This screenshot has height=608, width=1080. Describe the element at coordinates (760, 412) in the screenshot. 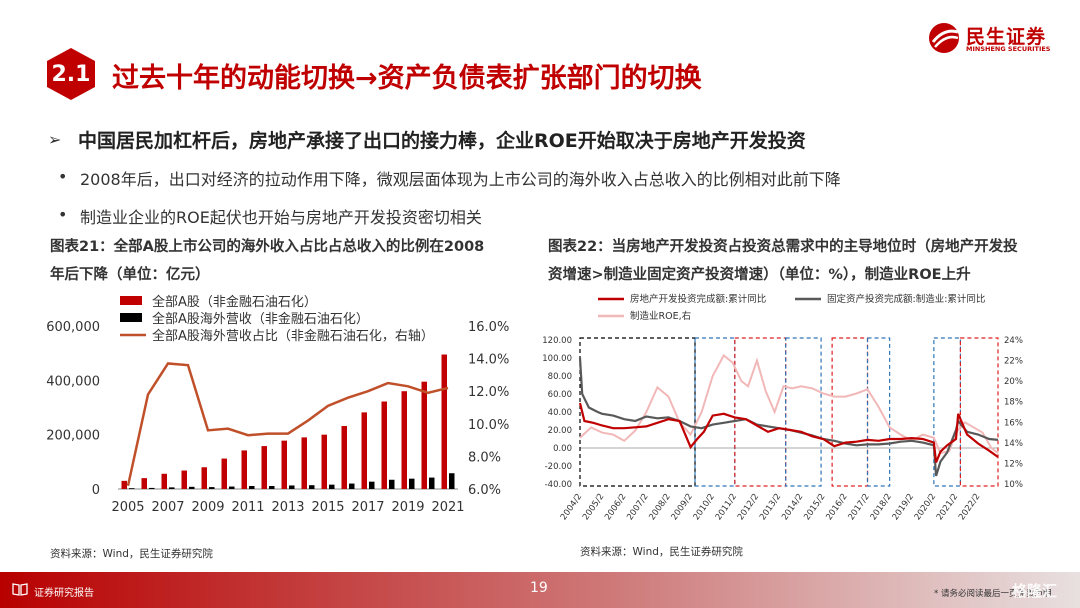

I see `period-box-red` at that location.